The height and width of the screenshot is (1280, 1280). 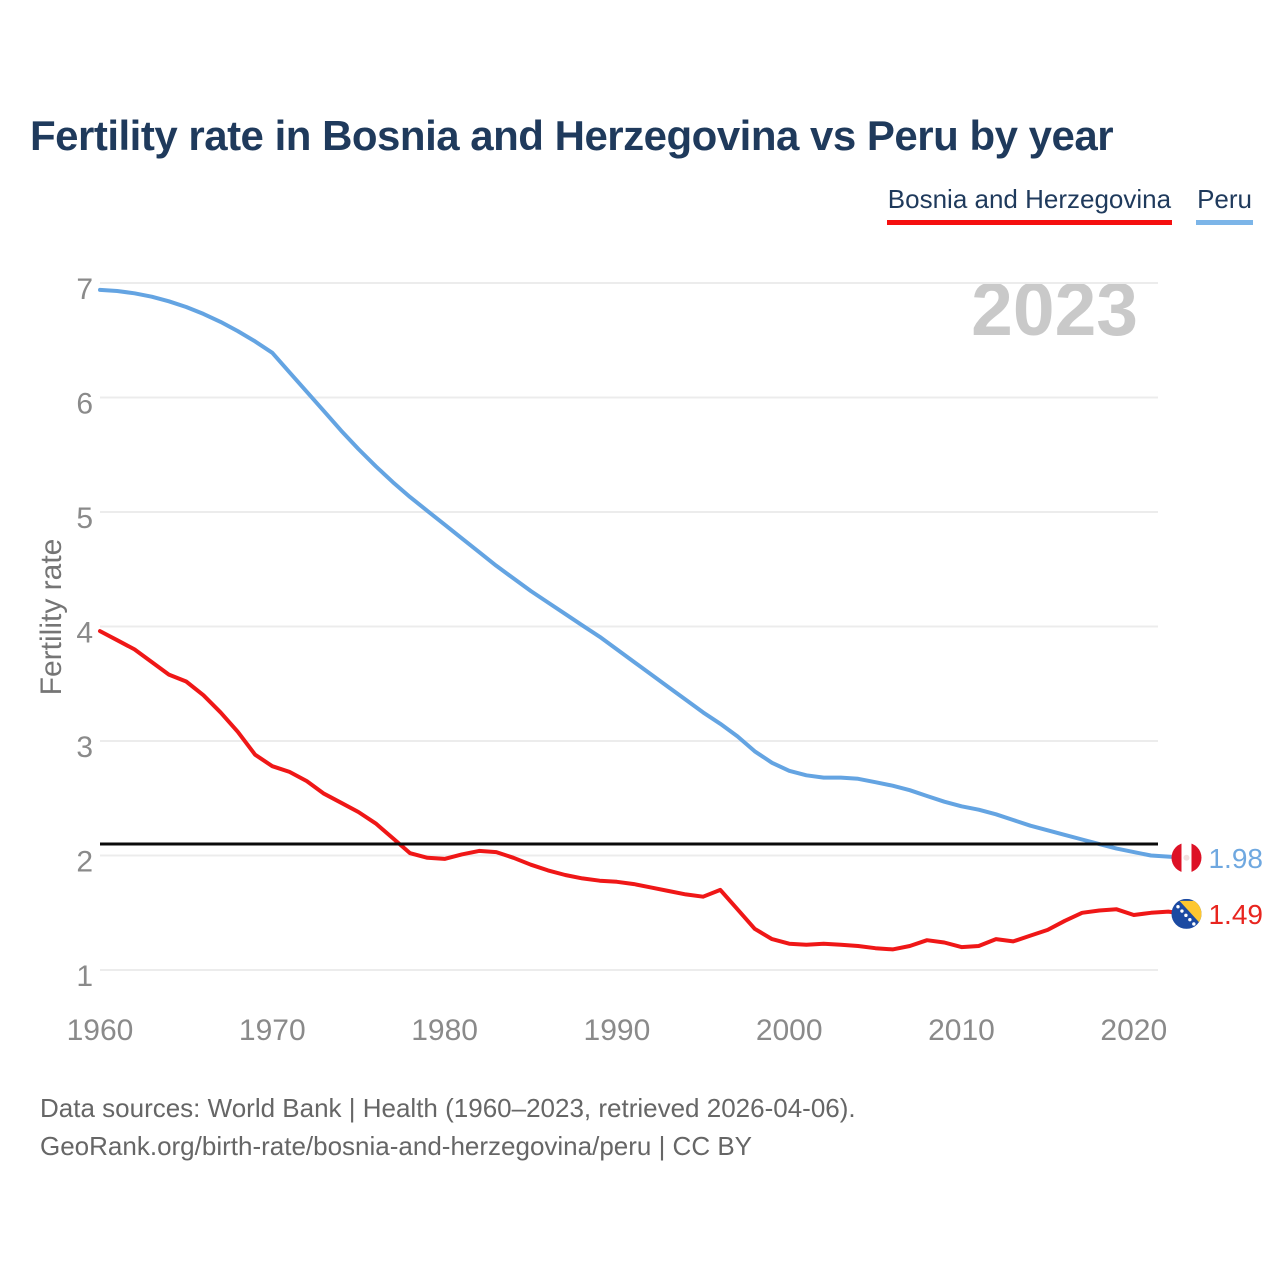 What do you see at coordinates (84, 862) in the screenshot?
I see `y-tick-label: 2` at bounding box center [84, 862].